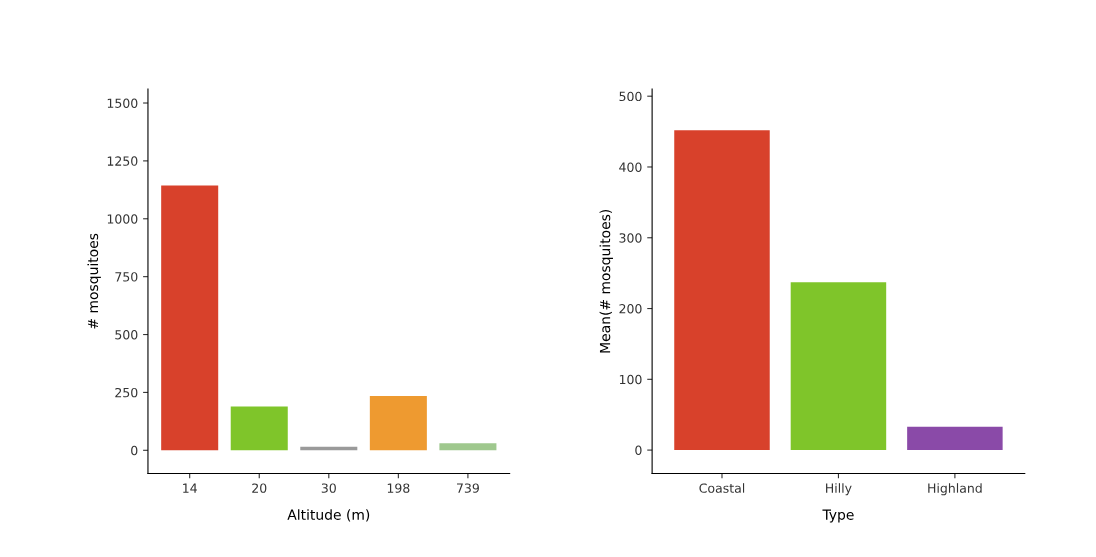 This screenshot has height=557, width=1096. I want to click on y-tick-label: 1500, so click(122, 103).